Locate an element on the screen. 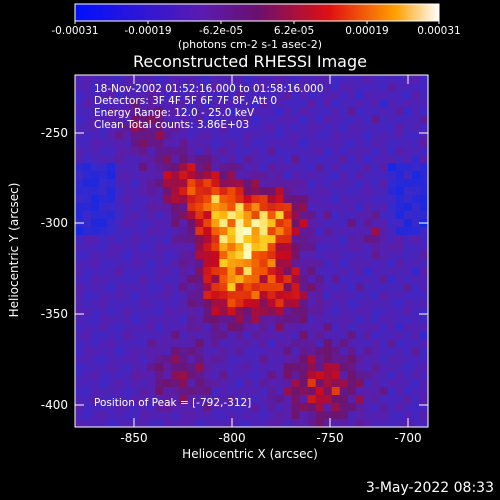  y-tick-label: -250 is located at coordinates (54, 133).